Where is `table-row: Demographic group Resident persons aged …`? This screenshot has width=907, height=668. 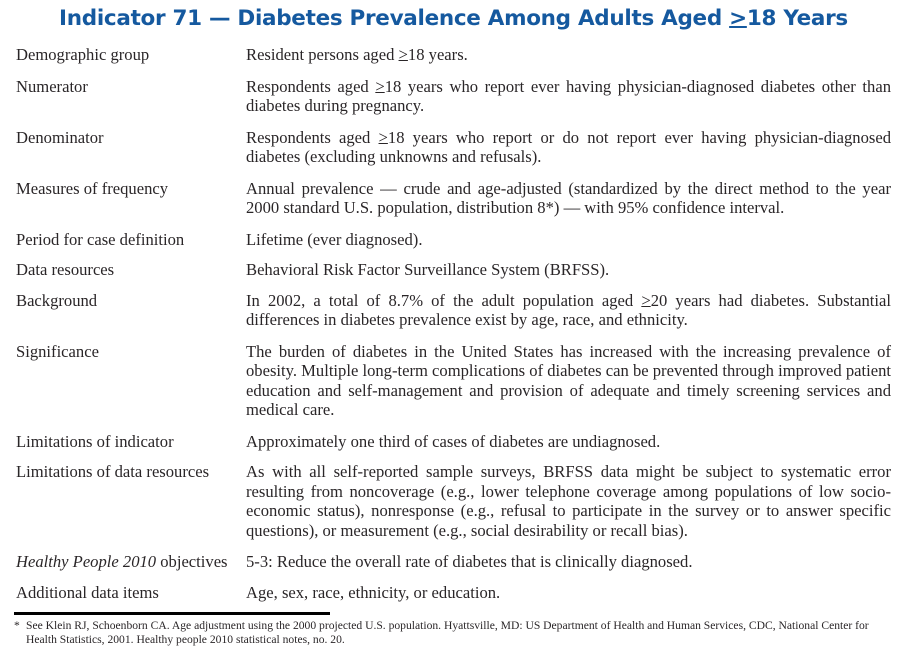 table-row: Demographic group Resident persons aged … is located at coordinates (453, 55).